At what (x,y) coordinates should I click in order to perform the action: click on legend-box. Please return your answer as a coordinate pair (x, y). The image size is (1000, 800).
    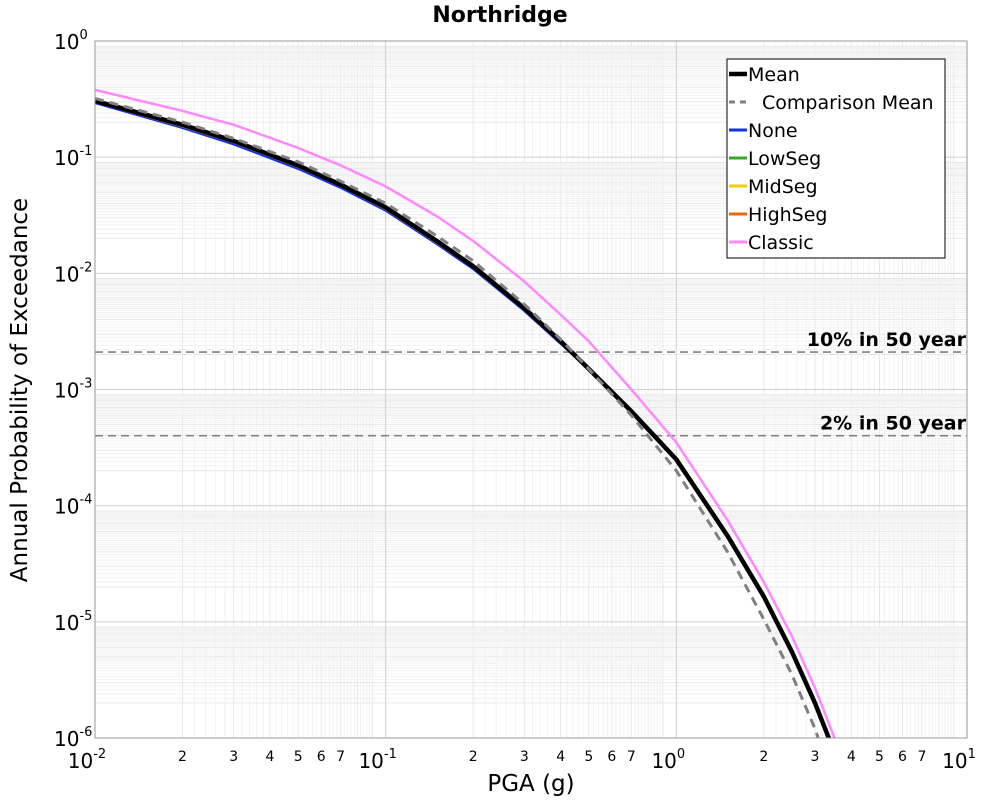
    Looking at the image, I should click on (836, 158).